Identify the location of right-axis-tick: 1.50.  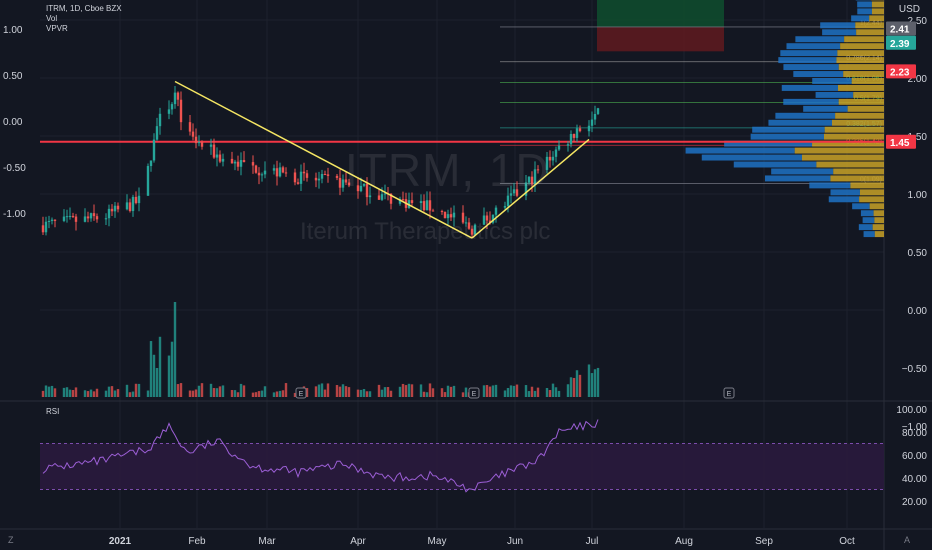
(918, 137).